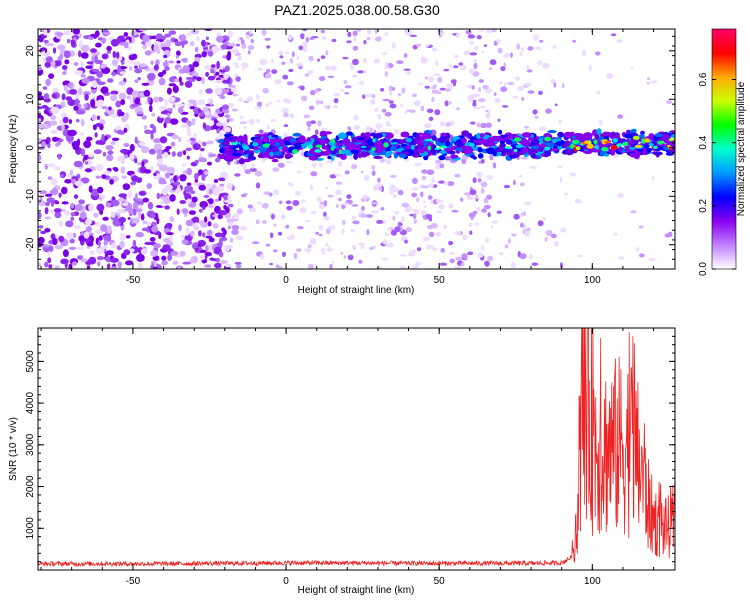 This screenshot has width=750, height=600. Describe the element at coordinates (286, 280) in the screenshot. I see `x-tick-label: 0` at that location.